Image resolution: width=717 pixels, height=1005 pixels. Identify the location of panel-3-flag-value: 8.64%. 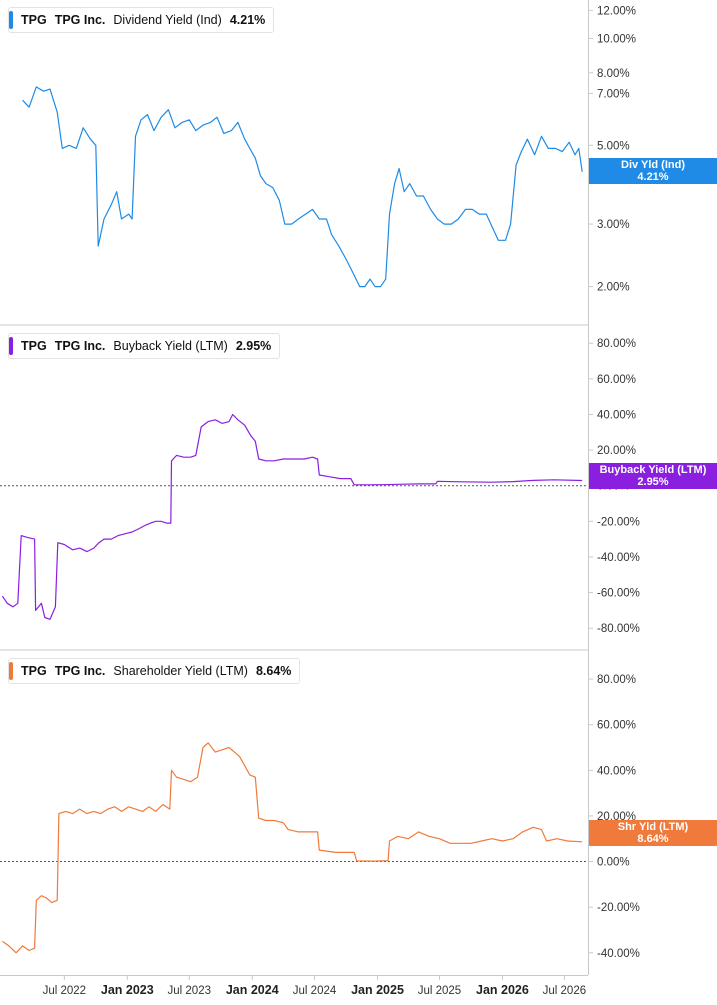
(653, 839).